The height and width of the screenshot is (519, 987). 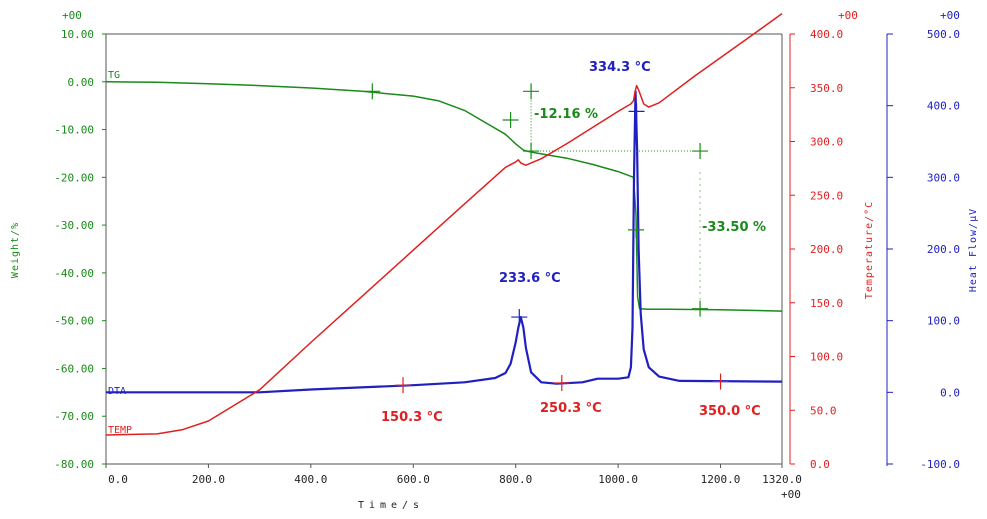 What do you see at coordinates (74, 321) in the screenshot?
I see `weight-tick-label: -50.00` at bounding box center [74, 321].